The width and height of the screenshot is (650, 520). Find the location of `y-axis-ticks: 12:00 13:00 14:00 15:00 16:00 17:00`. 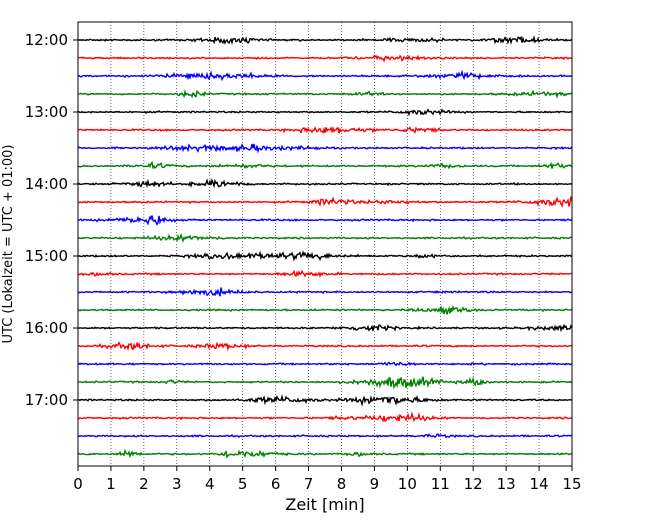

y-axis-ticks: 12:00 13:00 14:00 15:00 16:00 17:00 is located at coordinates (51, 220).